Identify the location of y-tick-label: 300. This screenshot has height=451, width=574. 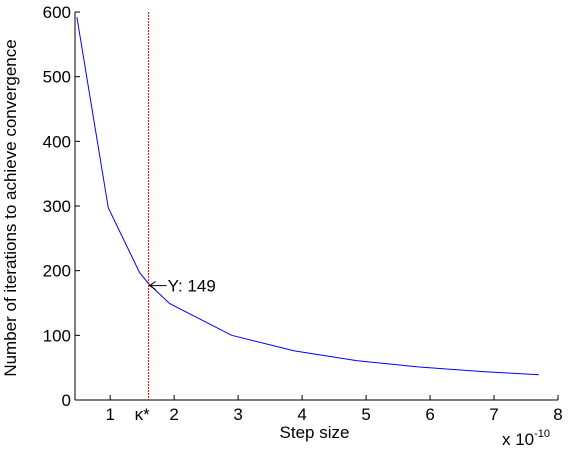
(57, 206).